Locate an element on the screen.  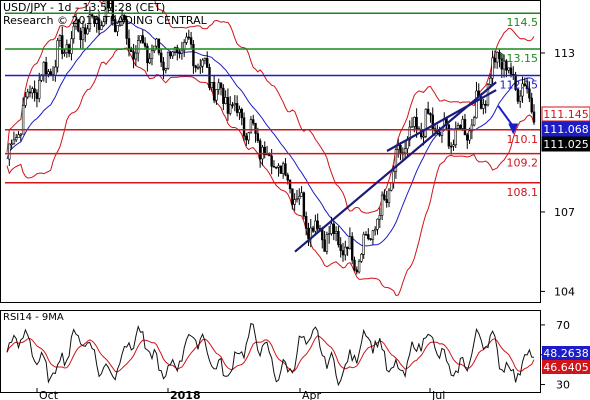
x-tick-label-0: Oct is located at coordinates (49, 394).